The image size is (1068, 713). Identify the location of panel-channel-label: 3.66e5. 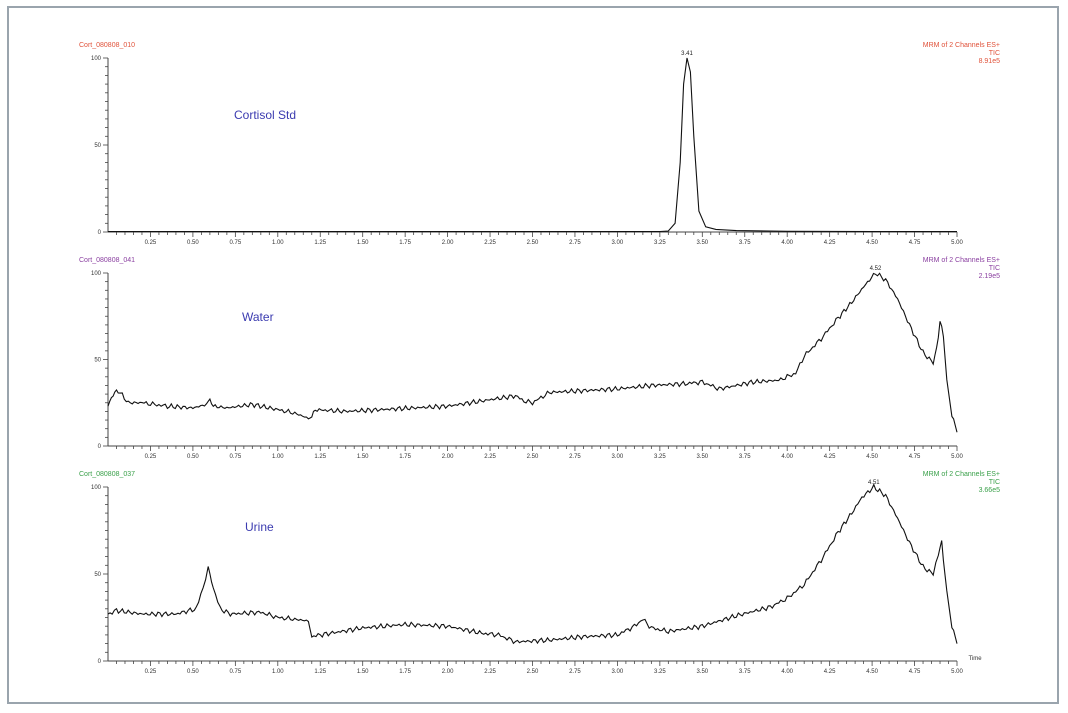
(990, 490).